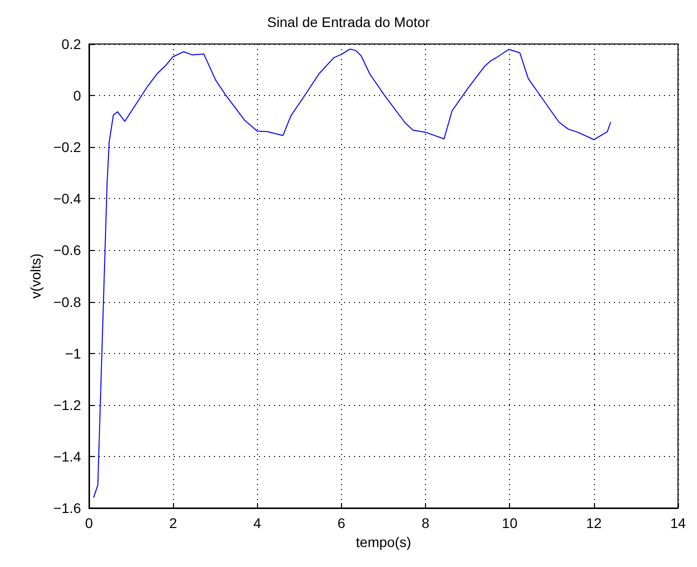  I want to click on y-tick-label: −1.2, so click(67, 404).